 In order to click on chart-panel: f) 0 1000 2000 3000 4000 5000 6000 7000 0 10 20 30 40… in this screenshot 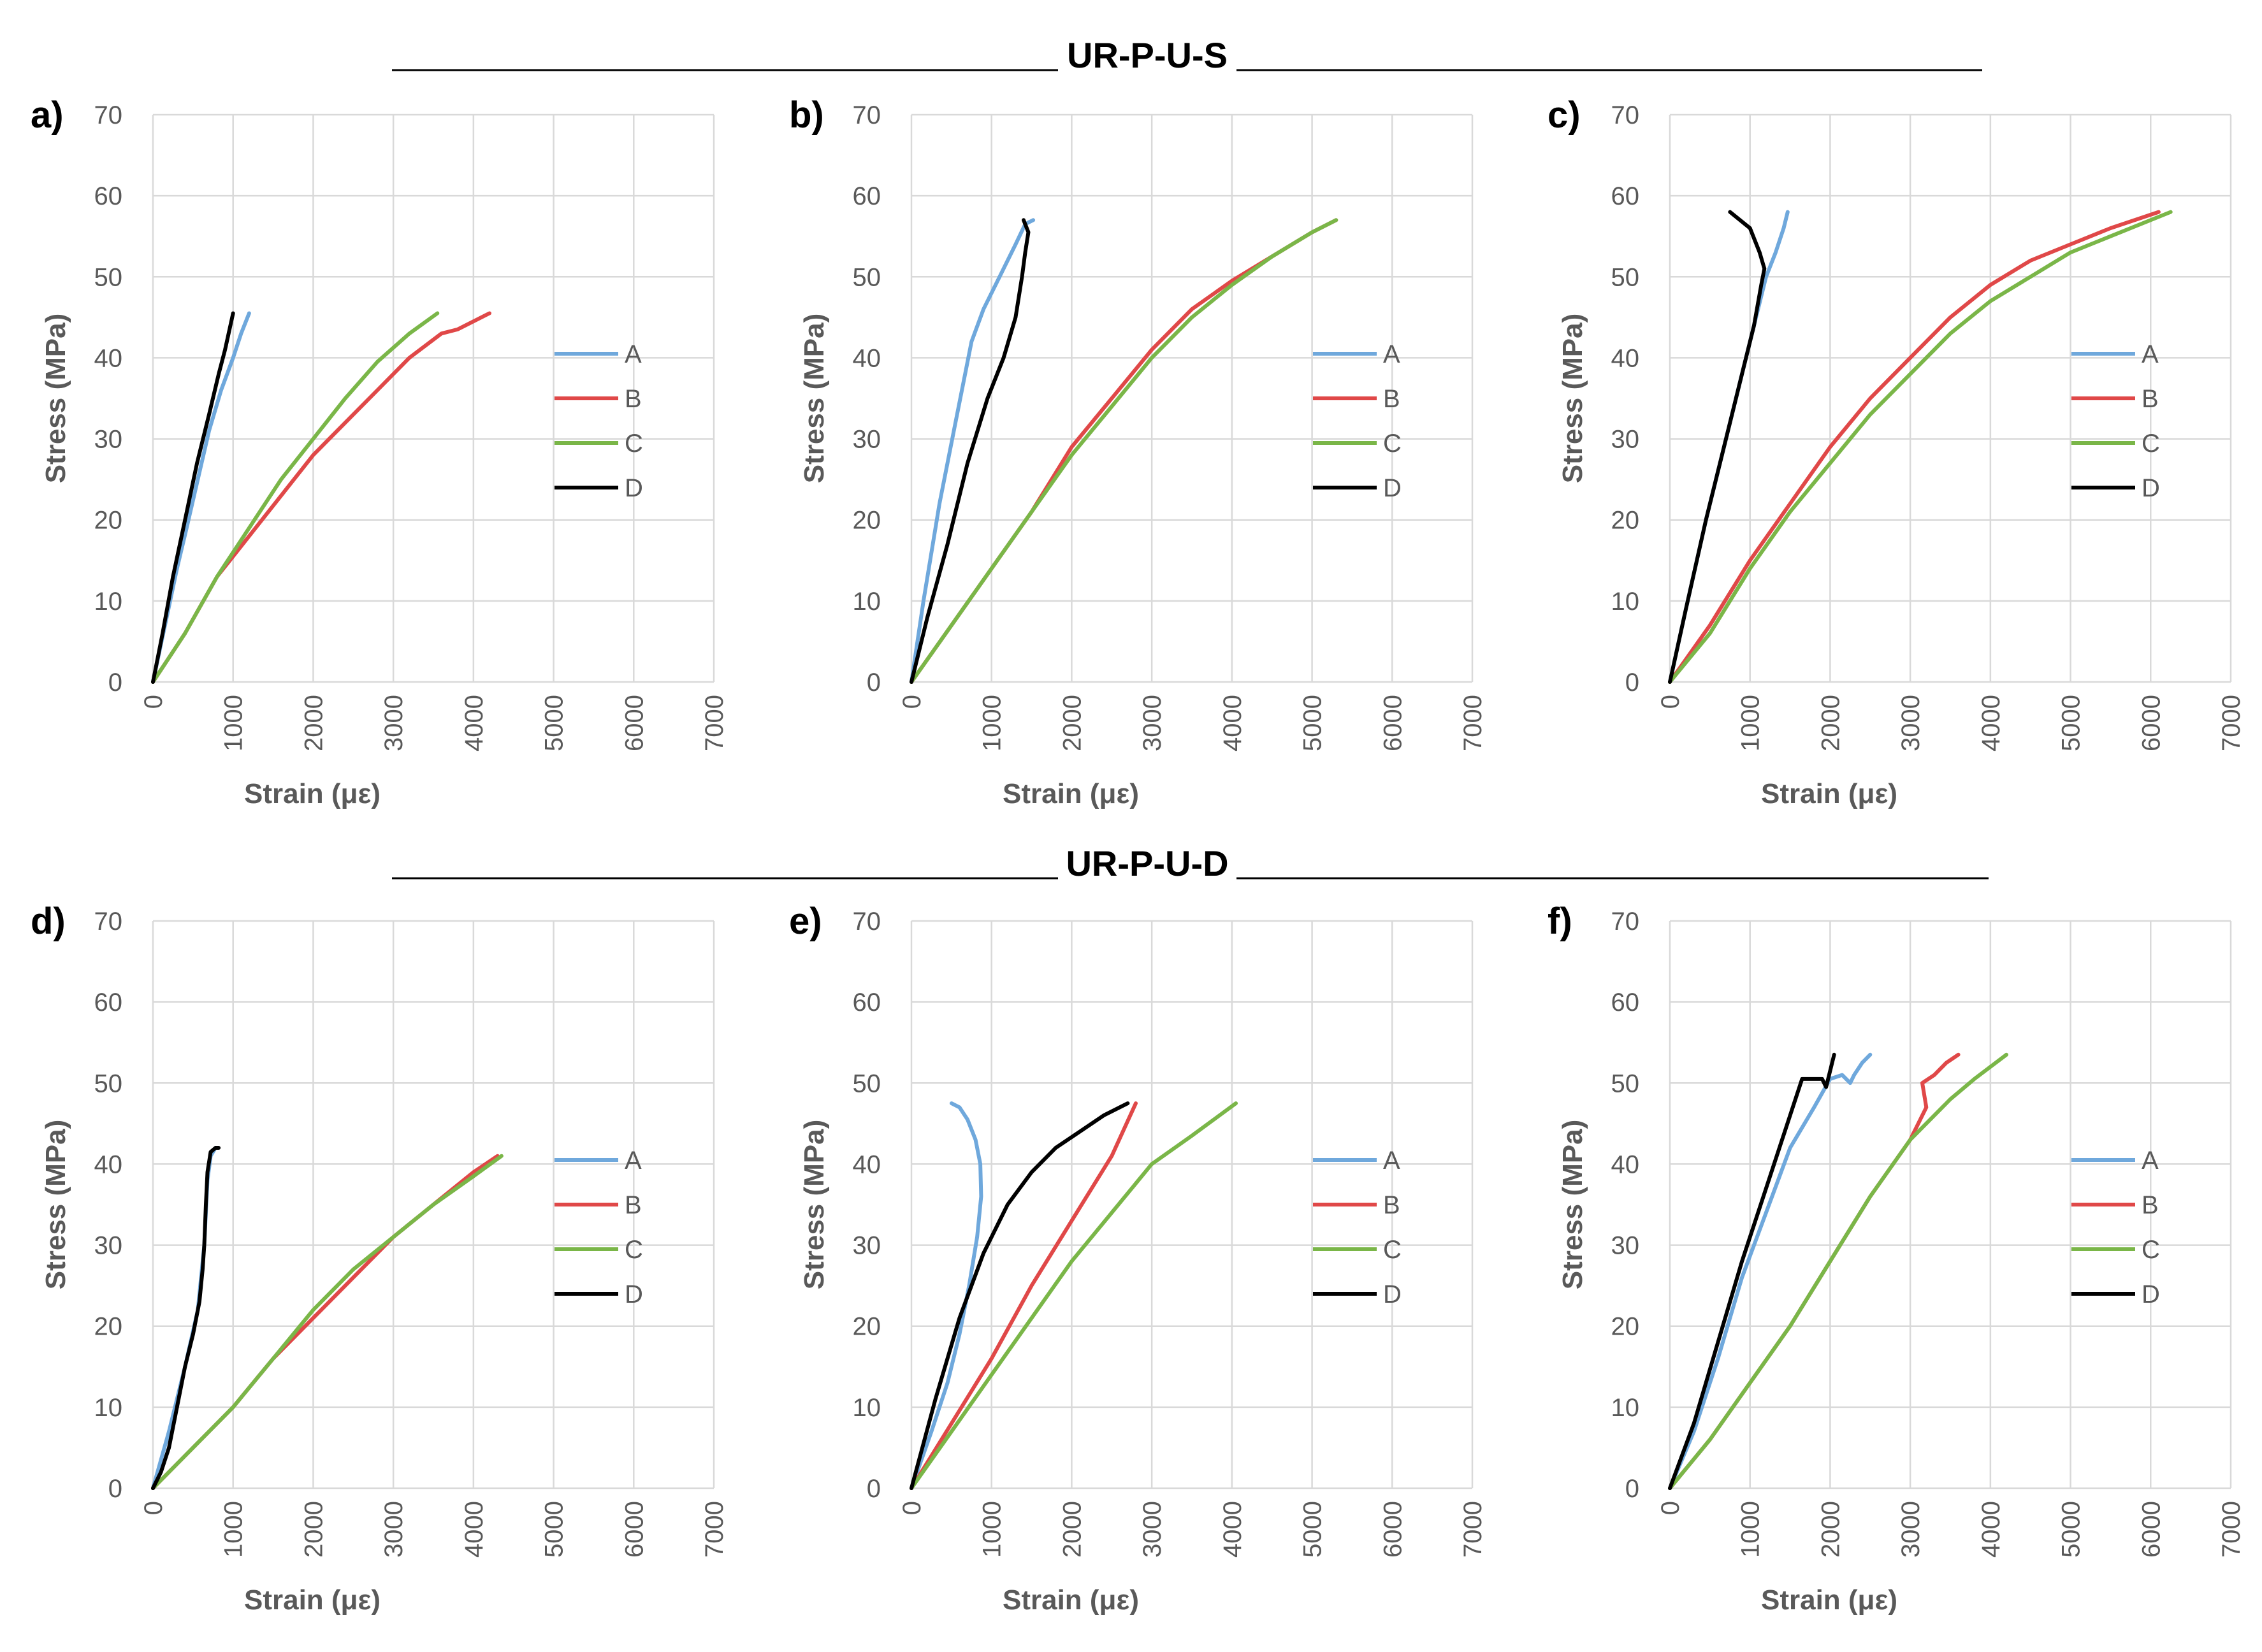, I will do `click(1896, 1258)`.